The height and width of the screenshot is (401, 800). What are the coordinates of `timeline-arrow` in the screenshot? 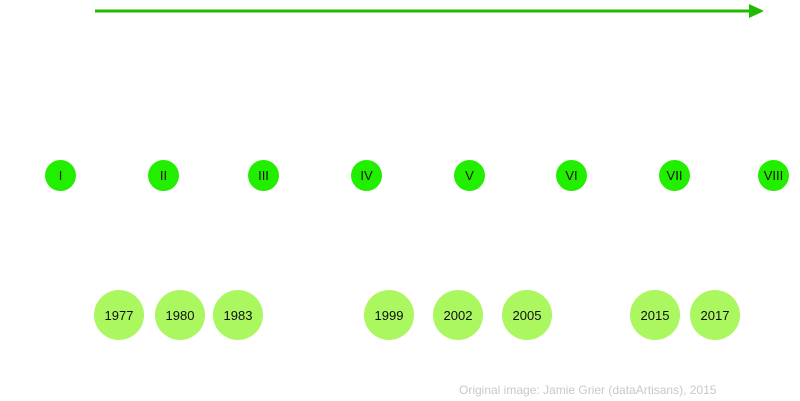 It's located at (429, 11).